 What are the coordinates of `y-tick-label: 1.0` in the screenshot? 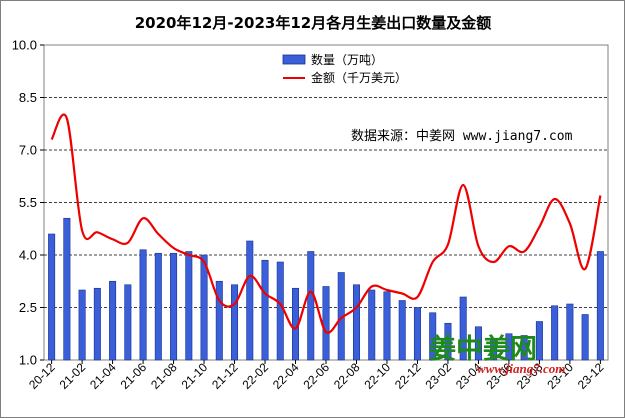 It's located at (28, 360).